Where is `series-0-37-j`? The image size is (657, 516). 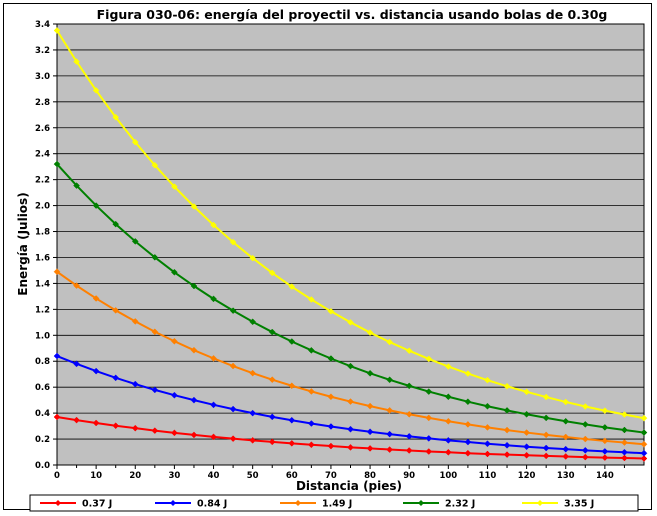
series-0-37-j is located at coordinates (350, 437).